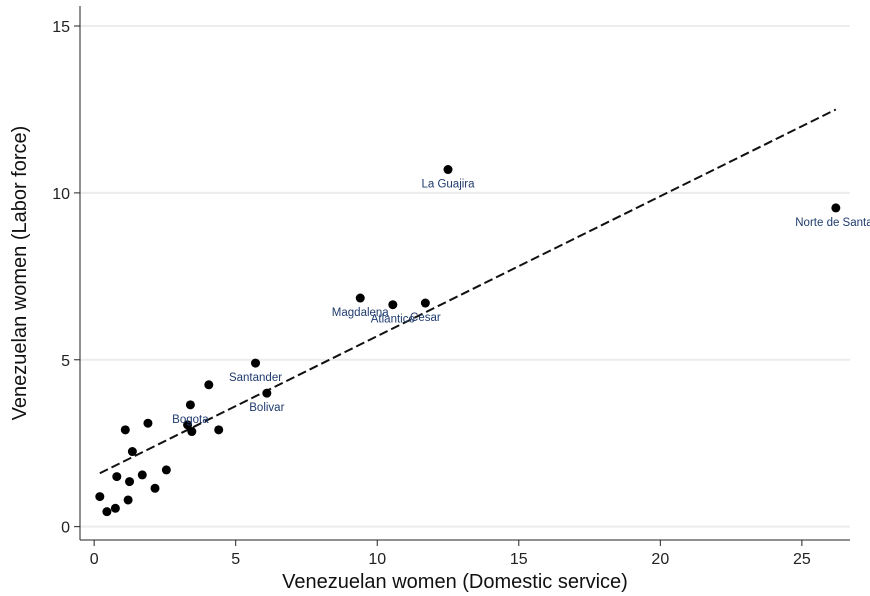 The image size is (870, 596). Describe the element at coordinates (448, 185) in the screenshot. I see `point-label: La Guajira` at that location.